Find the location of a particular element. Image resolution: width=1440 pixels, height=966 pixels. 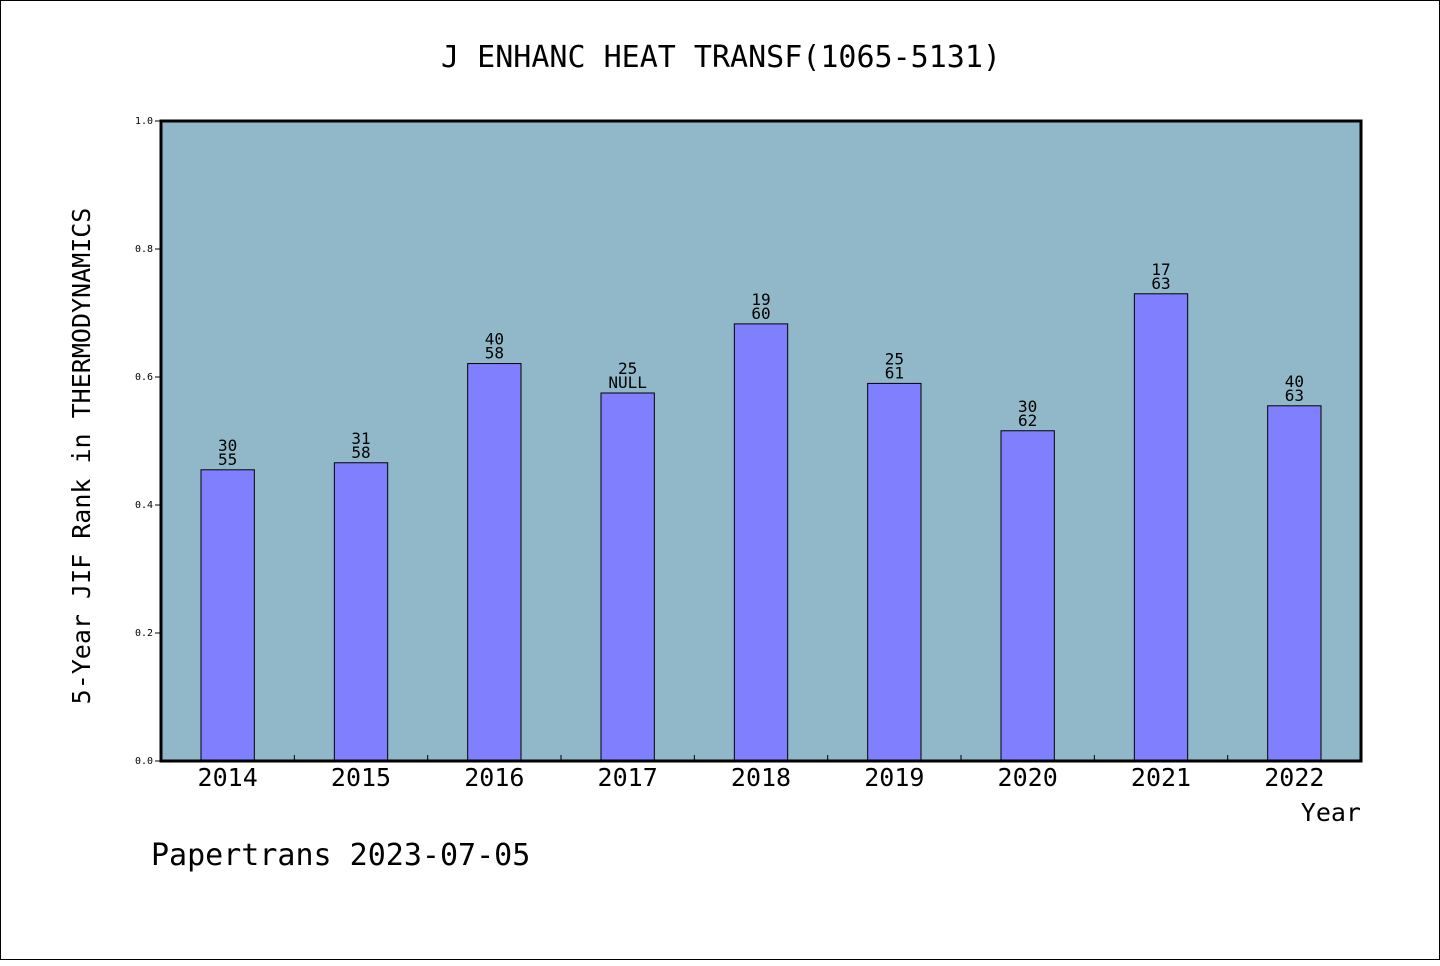

bar-label-bottom: 60 is located at coordinates (760, 313).